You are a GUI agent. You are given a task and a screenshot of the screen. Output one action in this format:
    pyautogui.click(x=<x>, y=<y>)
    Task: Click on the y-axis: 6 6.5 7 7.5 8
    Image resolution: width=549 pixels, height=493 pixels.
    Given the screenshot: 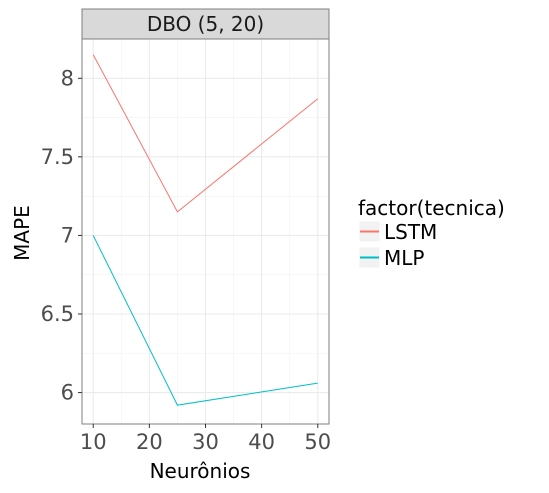 What is the action you would take?
    pyautogui.click(x=61, y=235)
    